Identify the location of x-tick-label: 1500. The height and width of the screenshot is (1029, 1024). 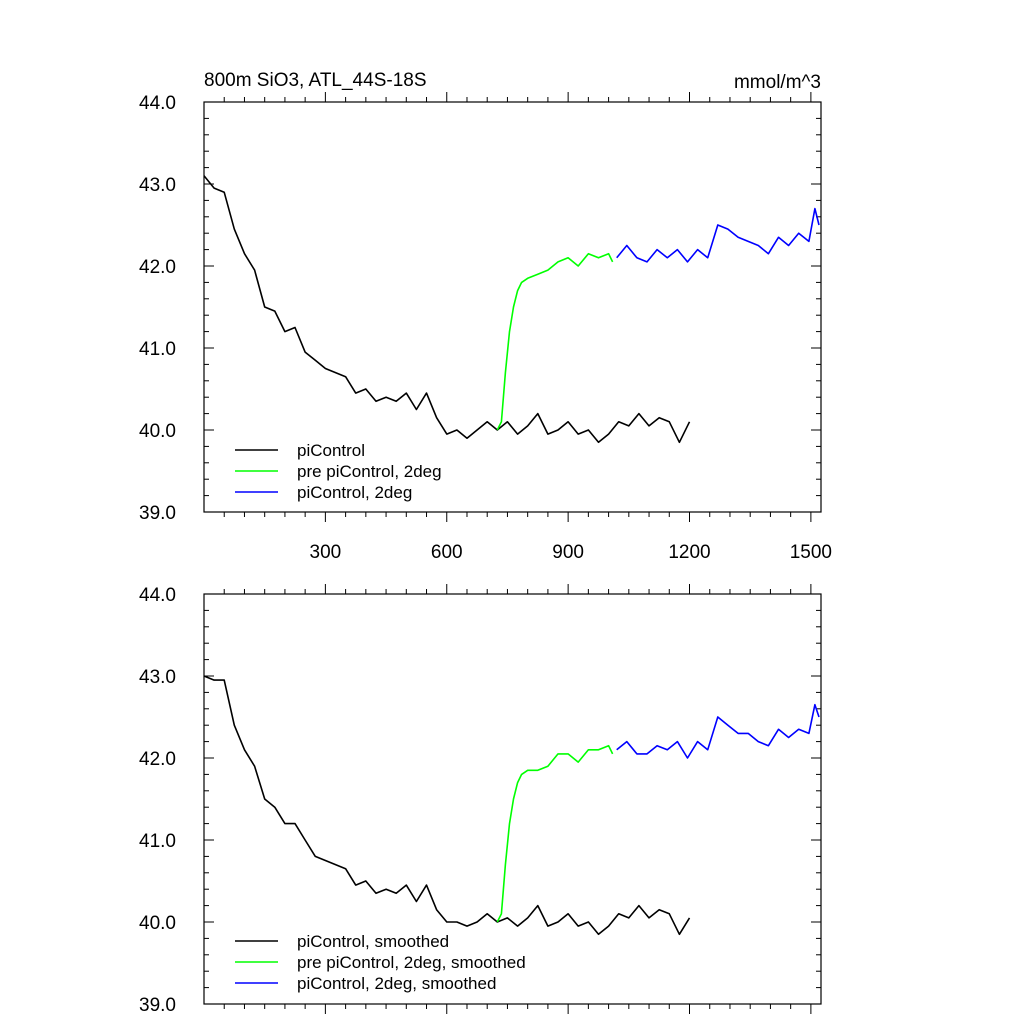
(811, 552).